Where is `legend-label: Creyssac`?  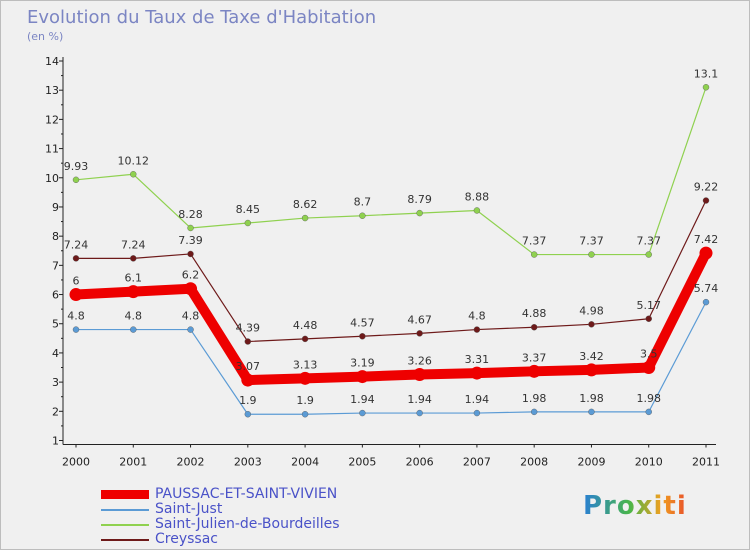 legend-label: Creyssac is located at coordinates (186, 539).